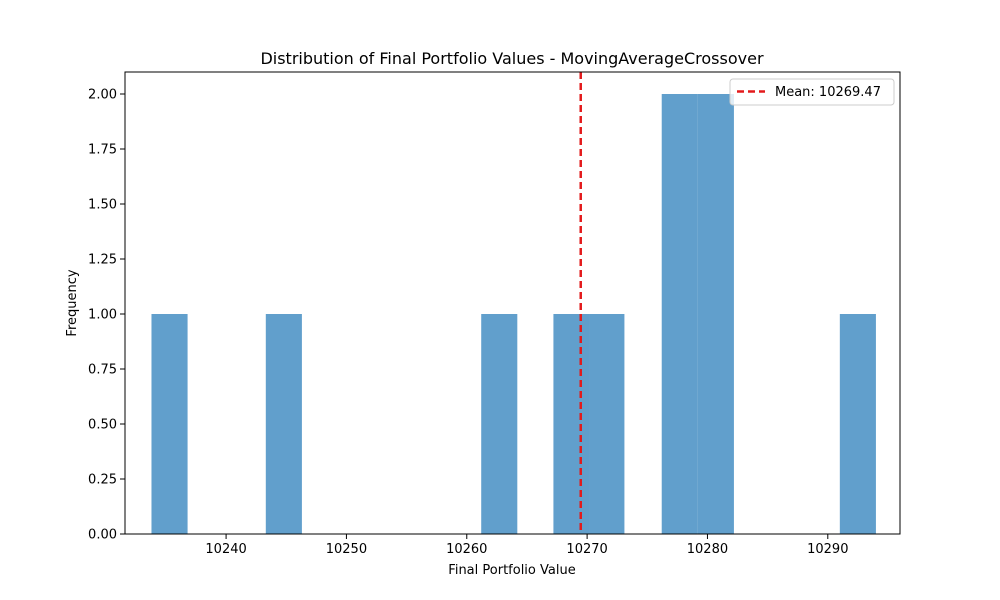 This screenshot has width=1000, height=600. Describe the element at coordinates (102, 315) in the screenshot. I see `y-tick-label: 1.00` at that location.